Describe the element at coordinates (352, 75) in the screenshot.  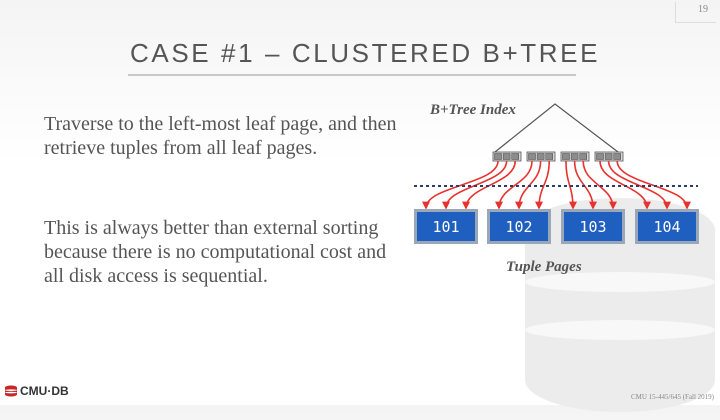
I see `title-divider` at that location.